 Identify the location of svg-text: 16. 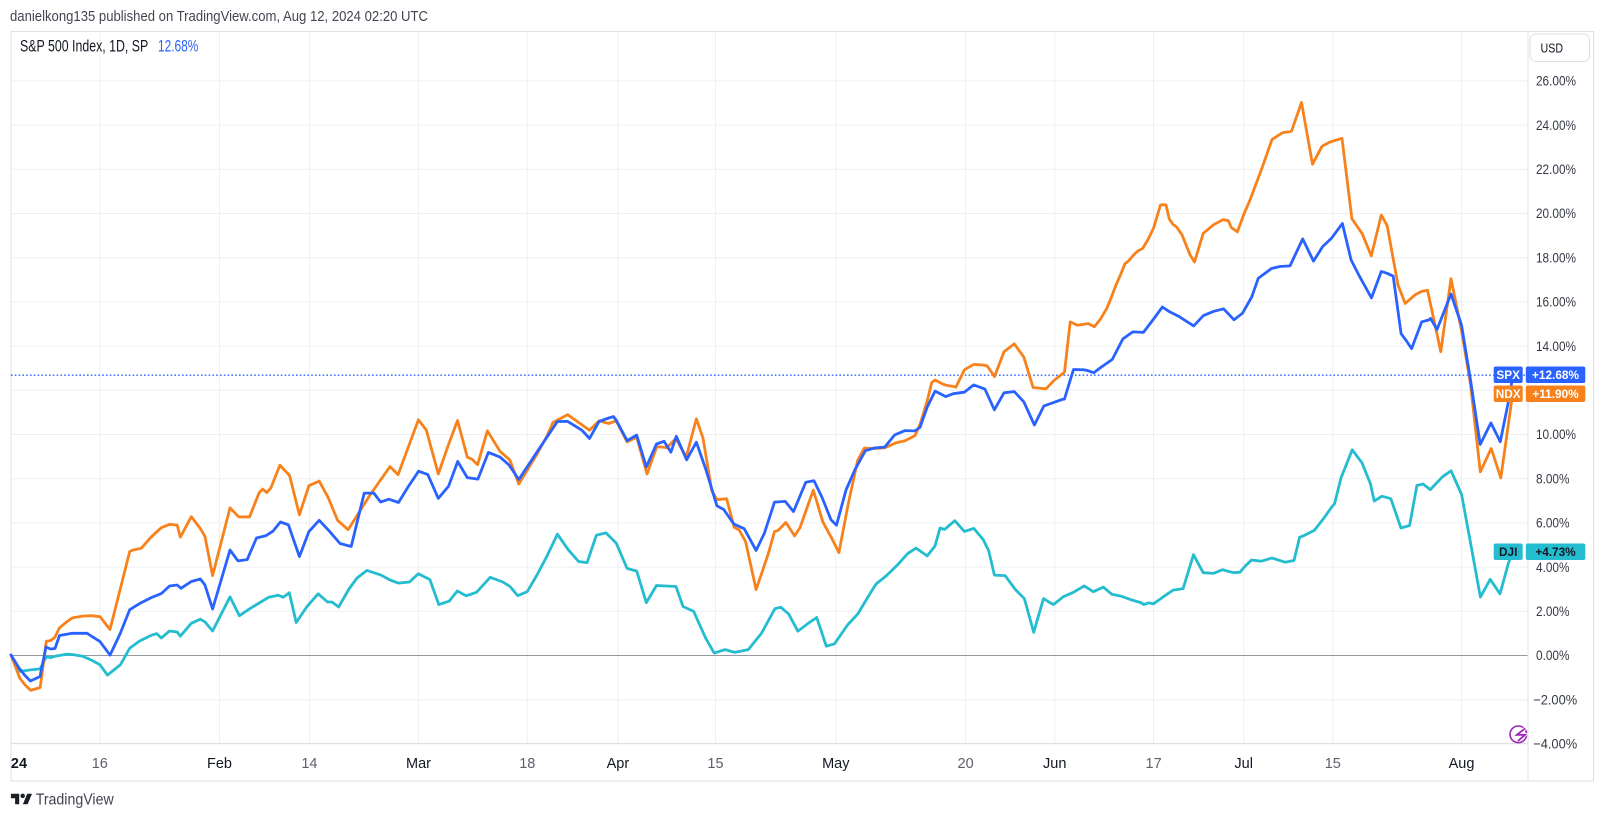
(100, 764).